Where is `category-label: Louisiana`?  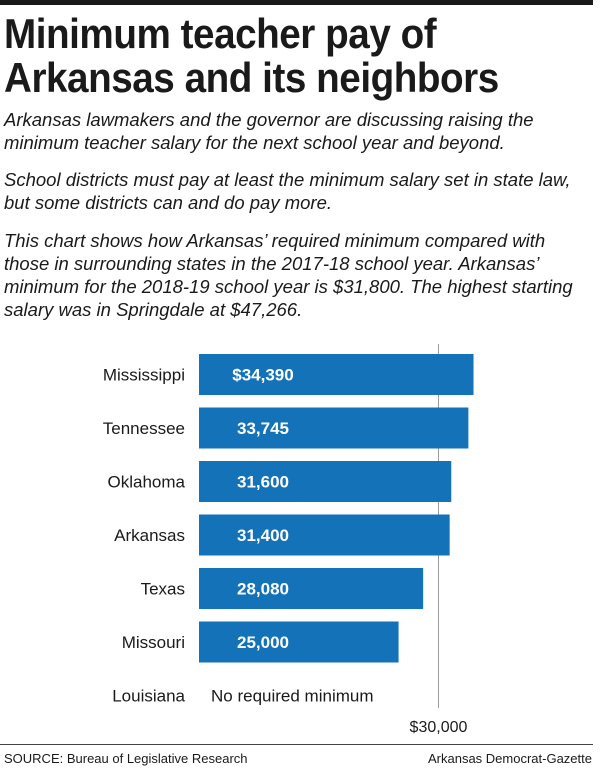
category-label: Louisiana is located at coordinates (148, 696).